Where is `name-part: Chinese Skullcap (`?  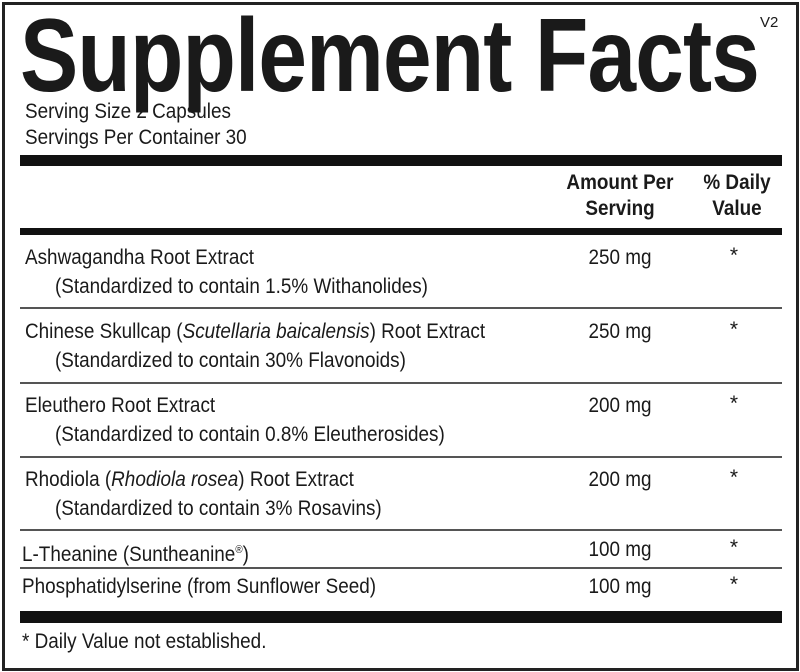 name-part: Chinese Skullcap ( is located at coordinates (104, 331).